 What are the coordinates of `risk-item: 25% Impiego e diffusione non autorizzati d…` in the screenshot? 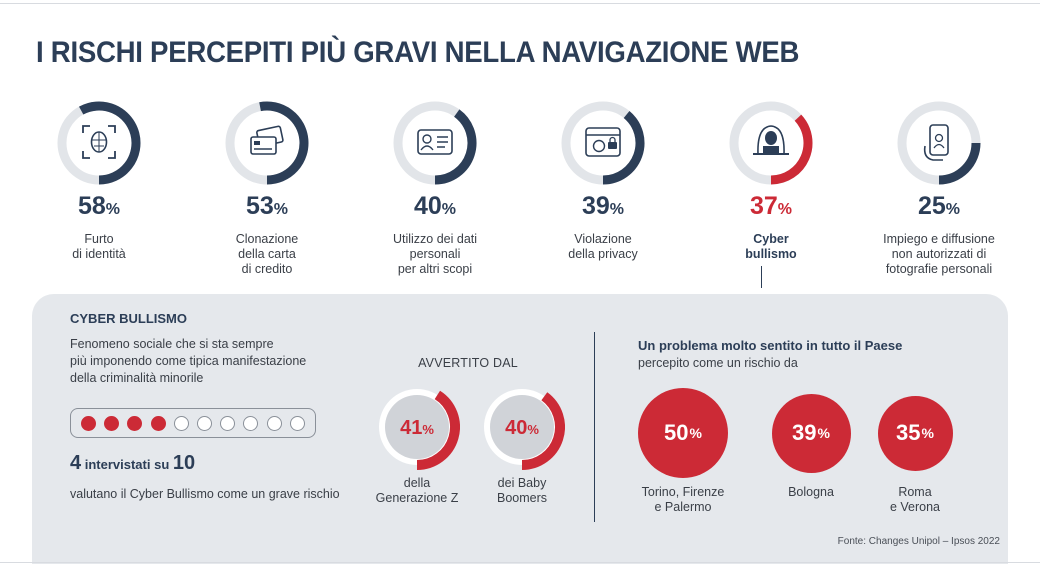 It's located at (939, 195).